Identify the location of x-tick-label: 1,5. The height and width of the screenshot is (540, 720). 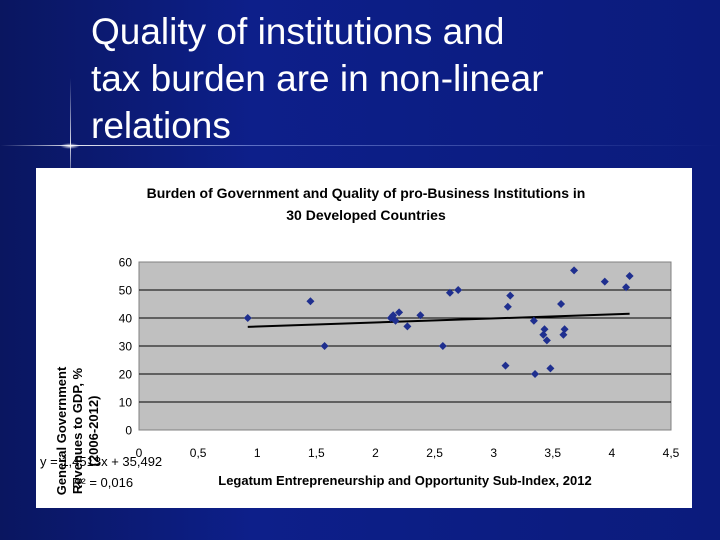
(316, 453).